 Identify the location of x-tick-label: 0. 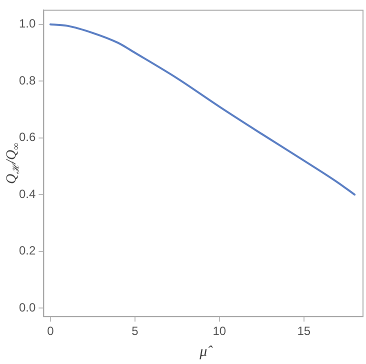
(50, 331).